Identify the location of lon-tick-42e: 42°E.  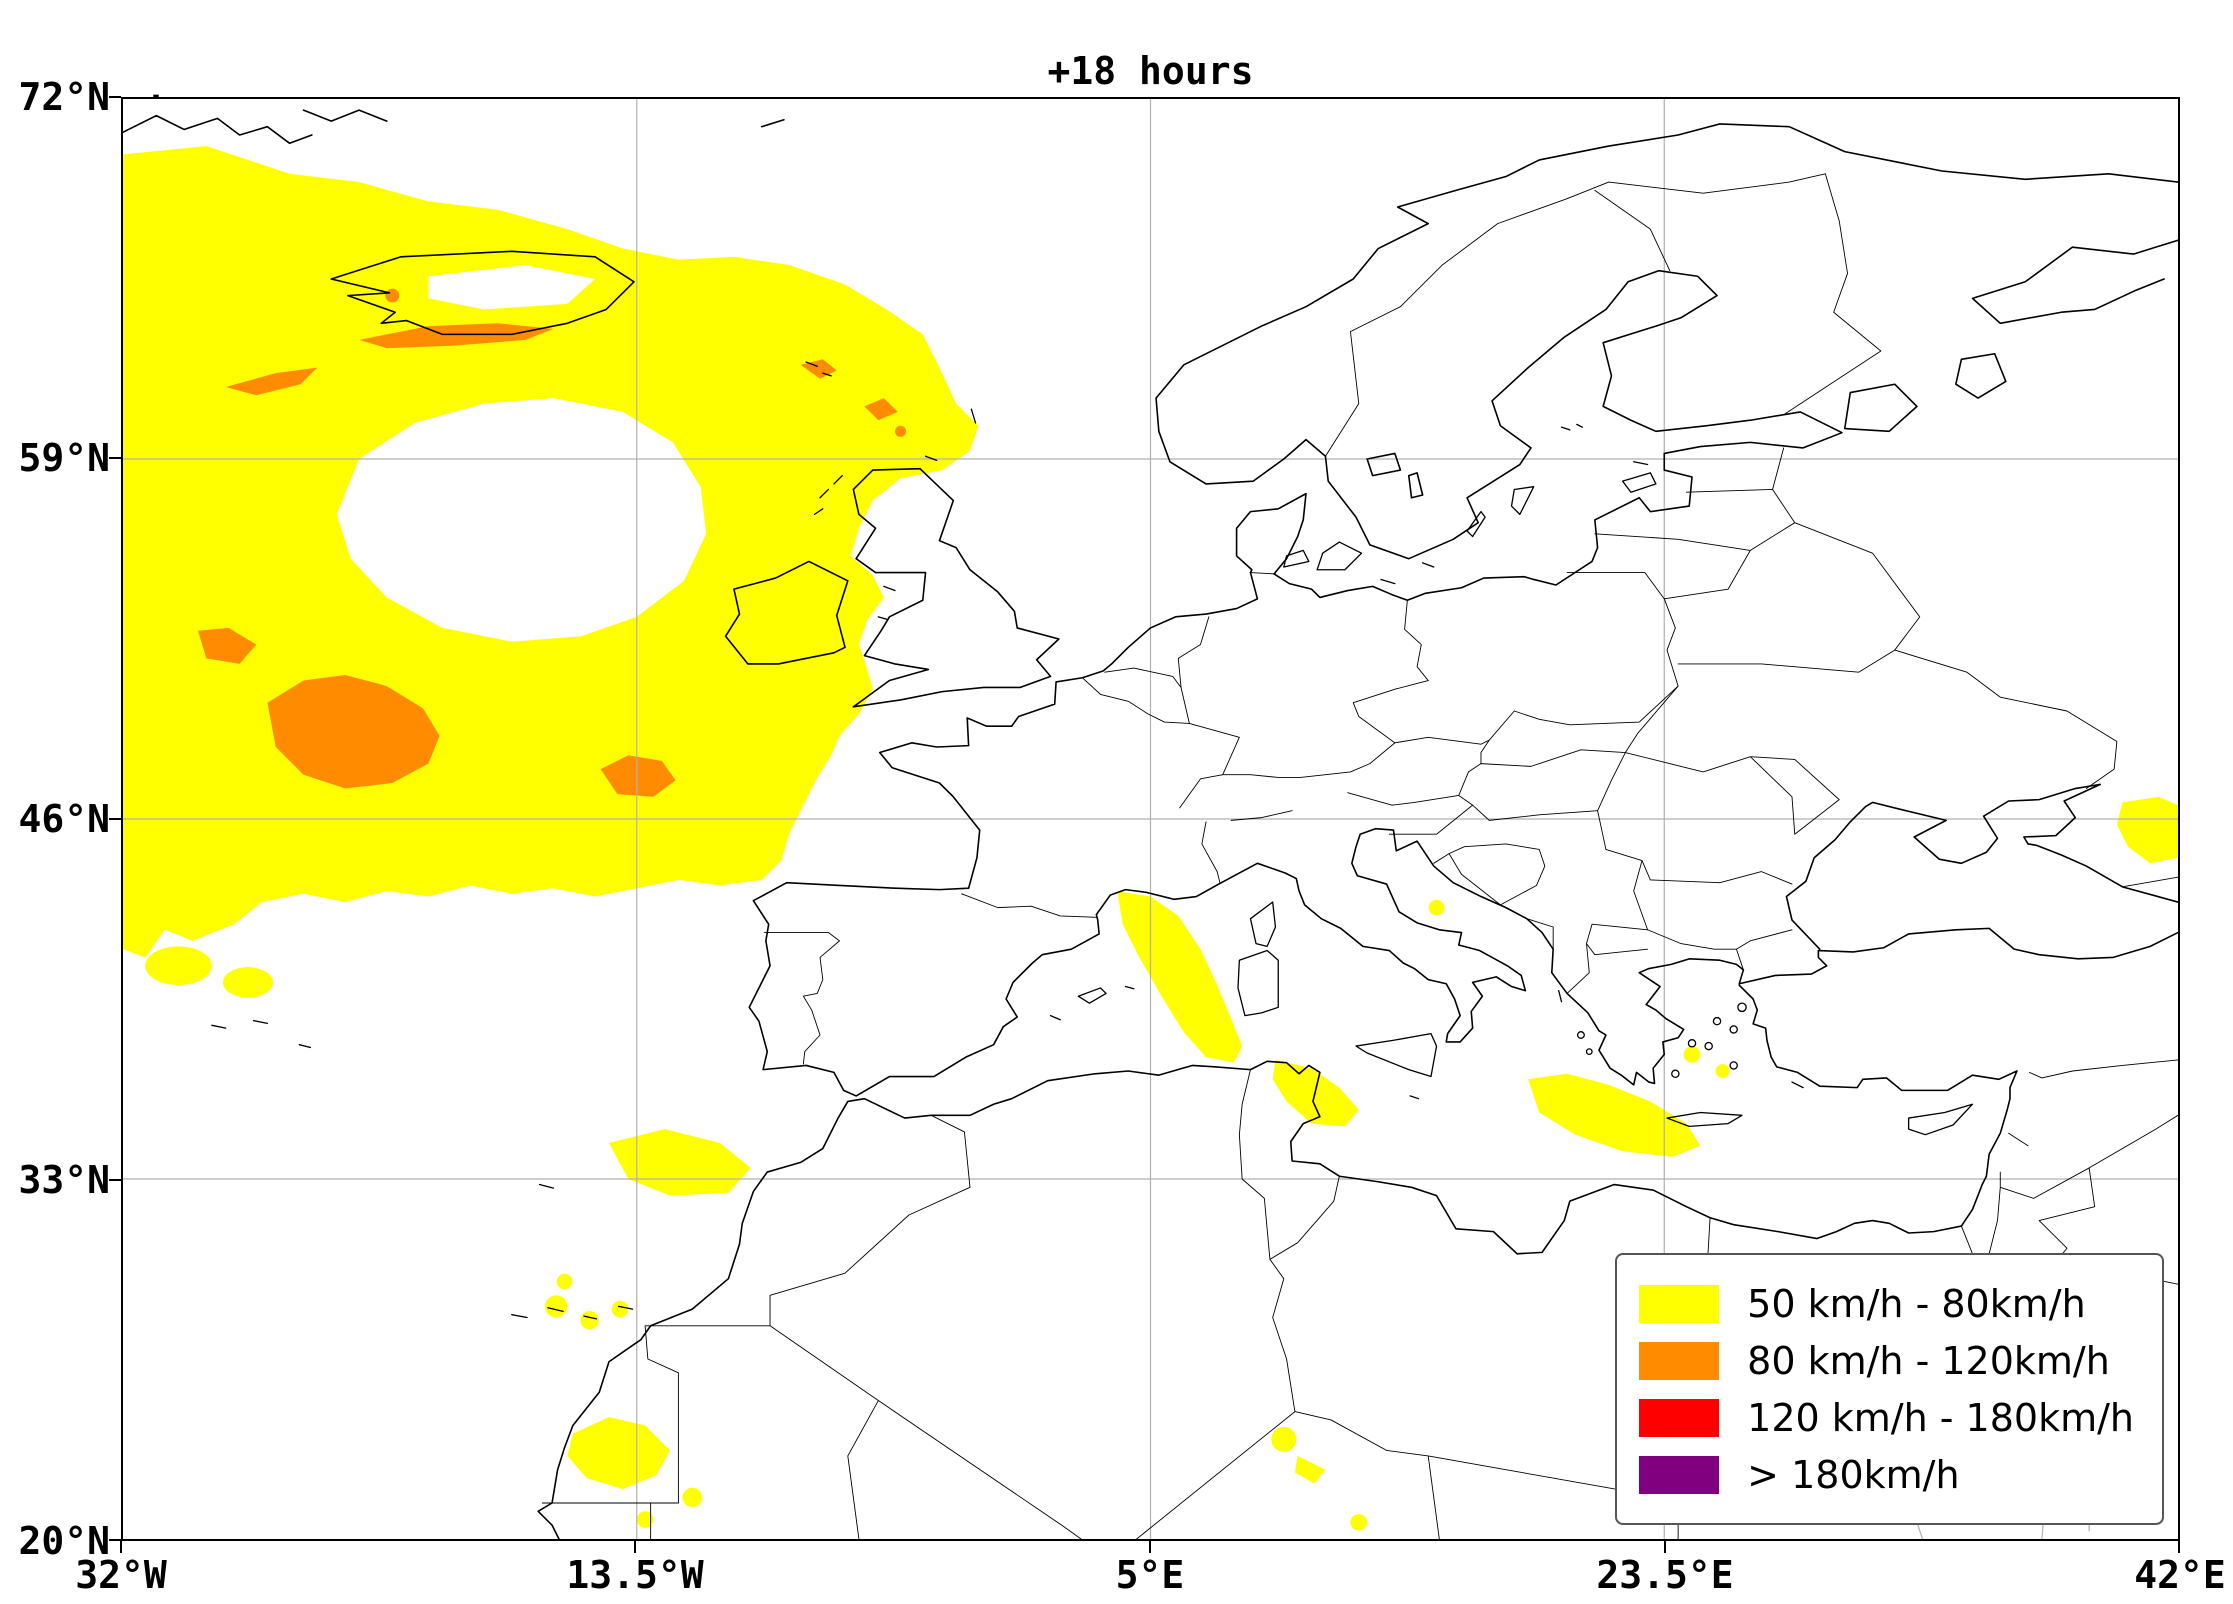
(2180, 1575).